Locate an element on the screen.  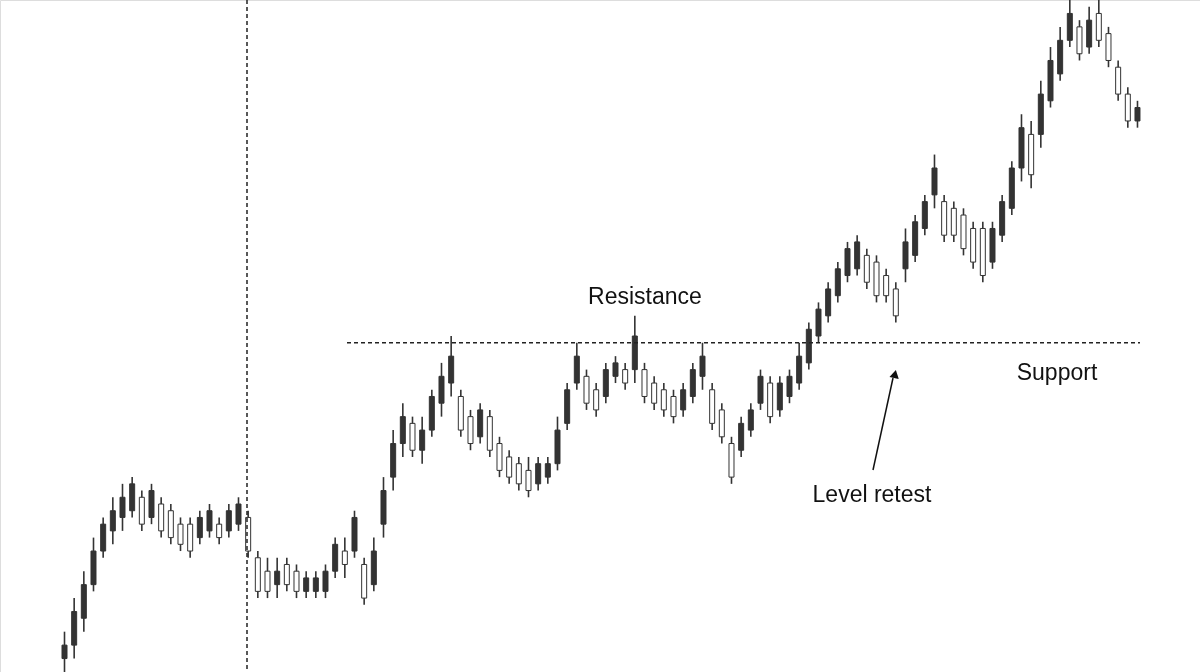
annotation: Level retest is located at coordinates (872, 494).